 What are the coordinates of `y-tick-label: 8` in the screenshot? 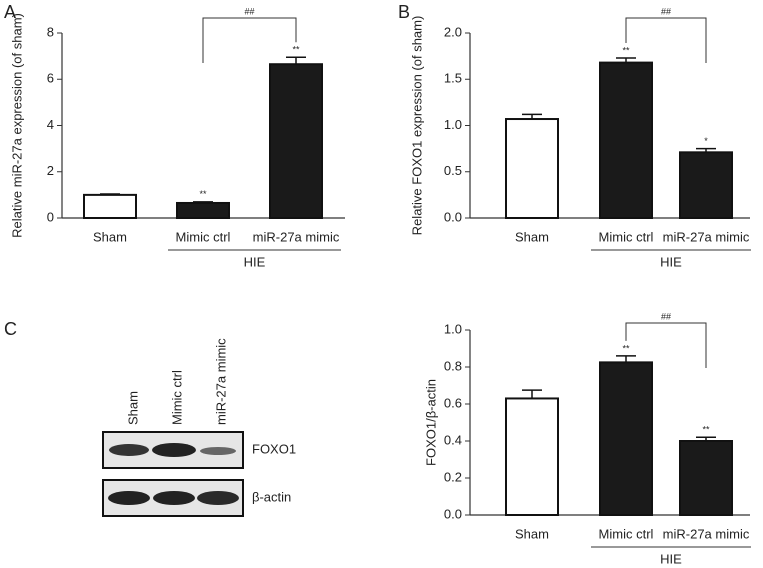 It's located at (50, 31).